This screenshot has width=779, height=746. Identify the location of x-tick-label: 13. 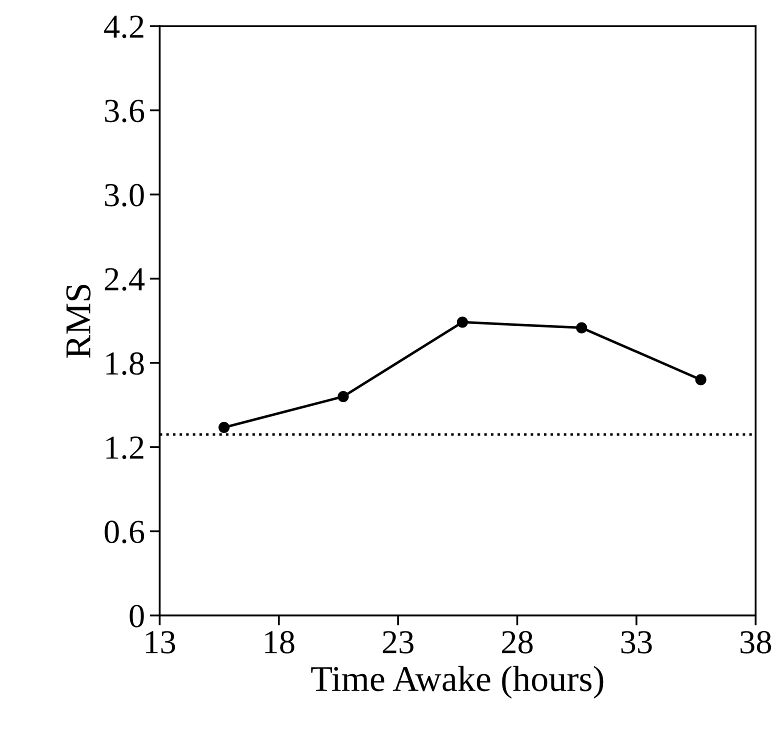
(161, 642).